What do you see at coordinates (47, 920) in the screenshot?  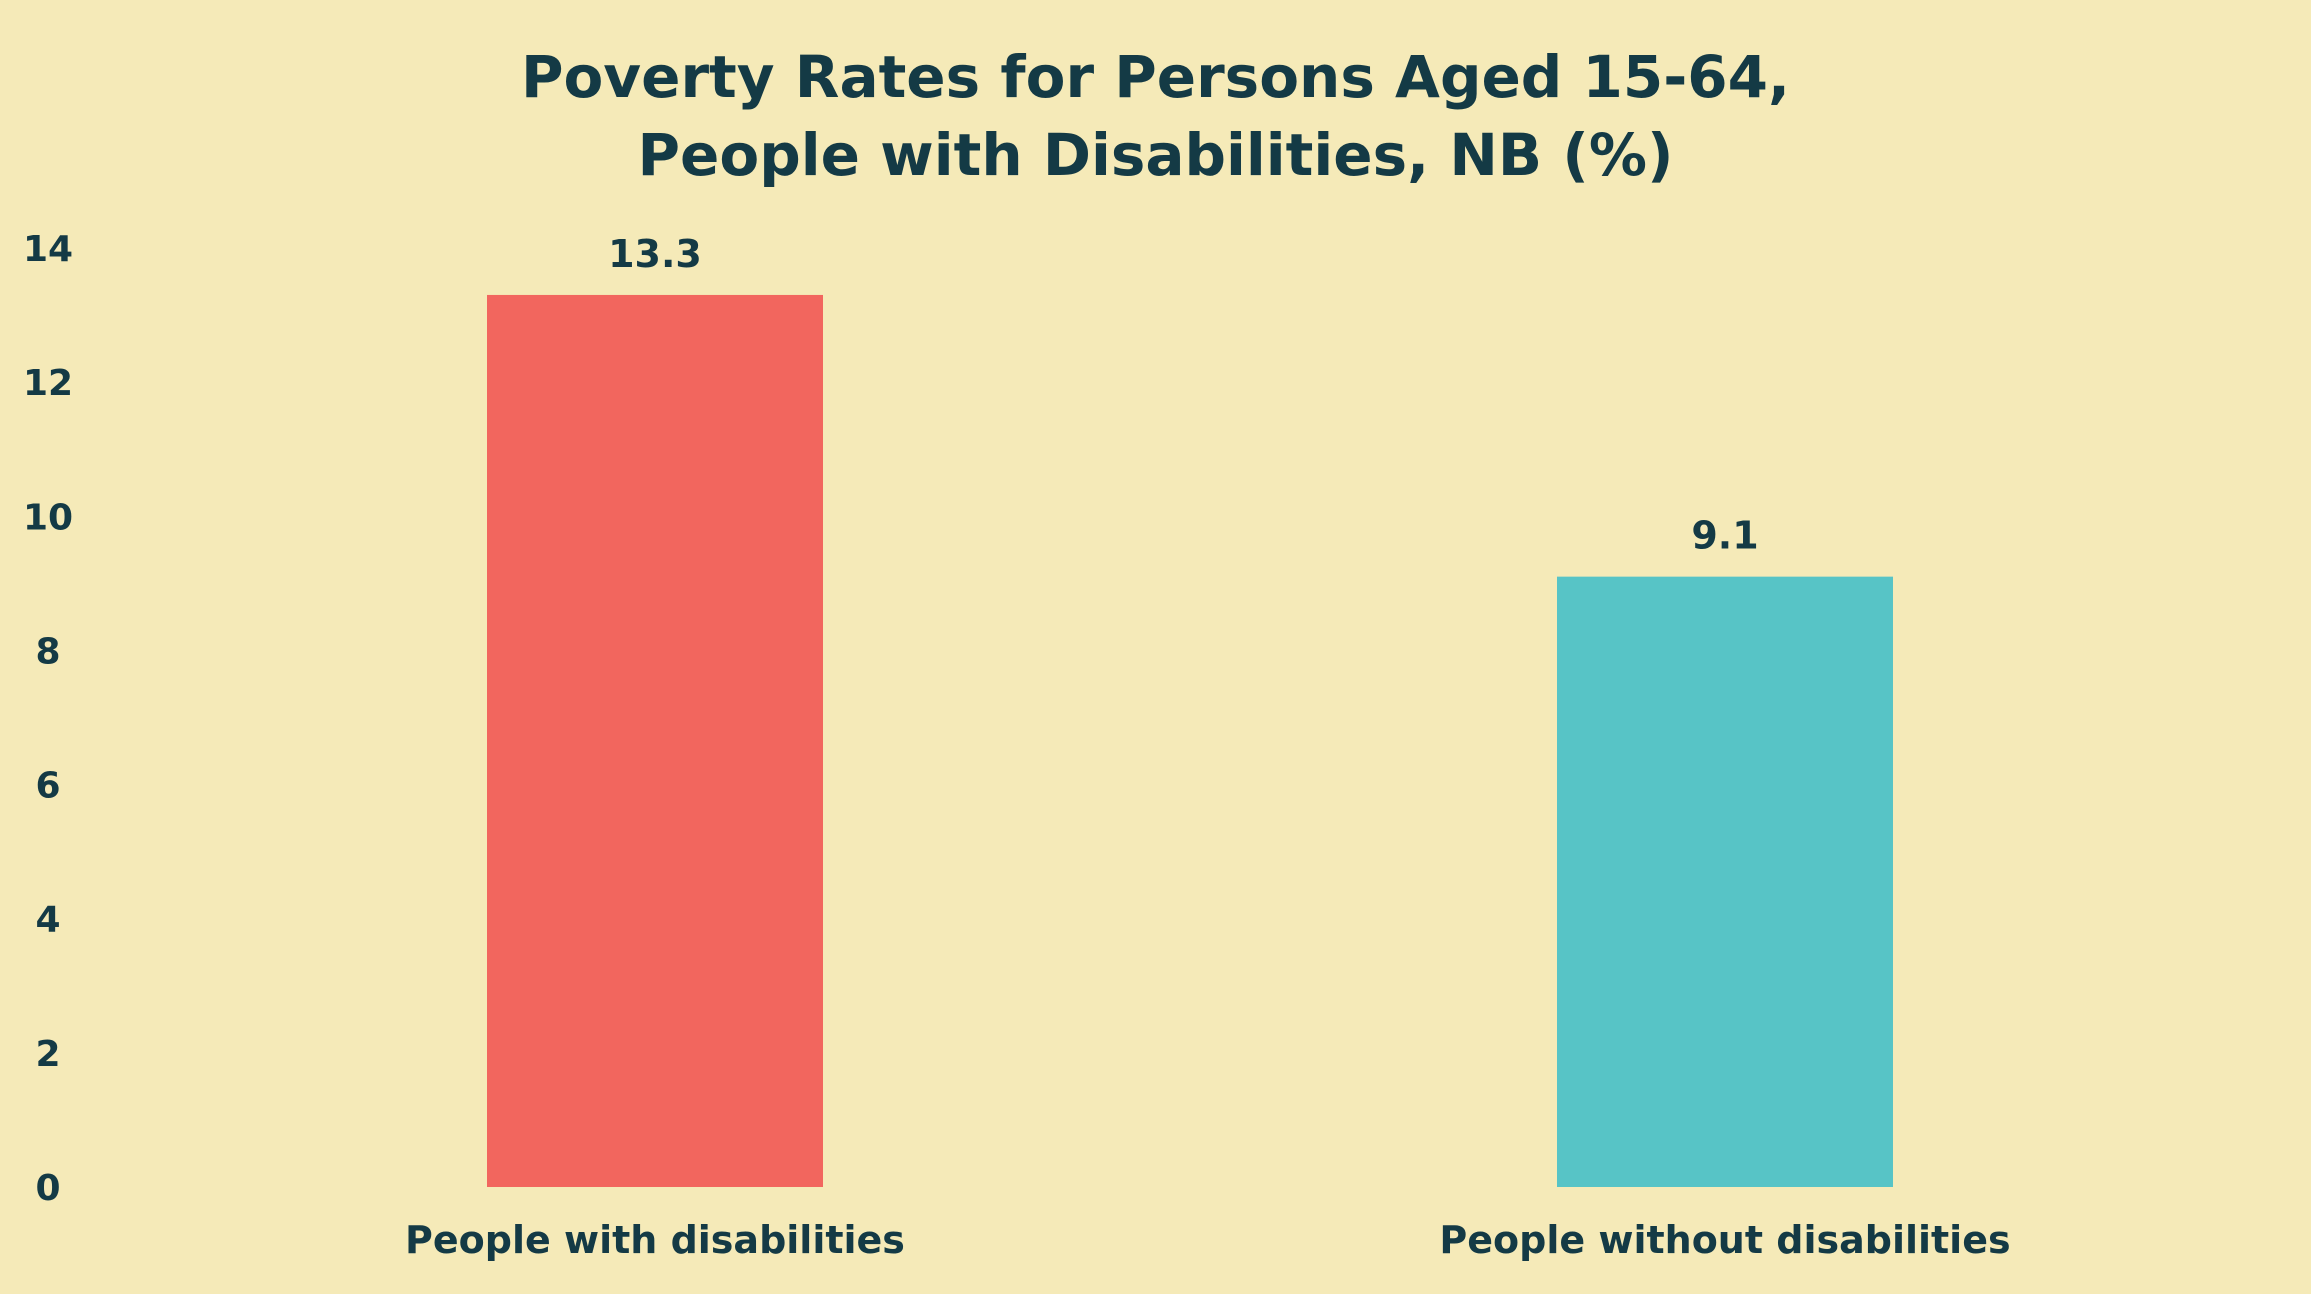 I see `y-tick-label-4: 4` at bounding box center [47, 920].